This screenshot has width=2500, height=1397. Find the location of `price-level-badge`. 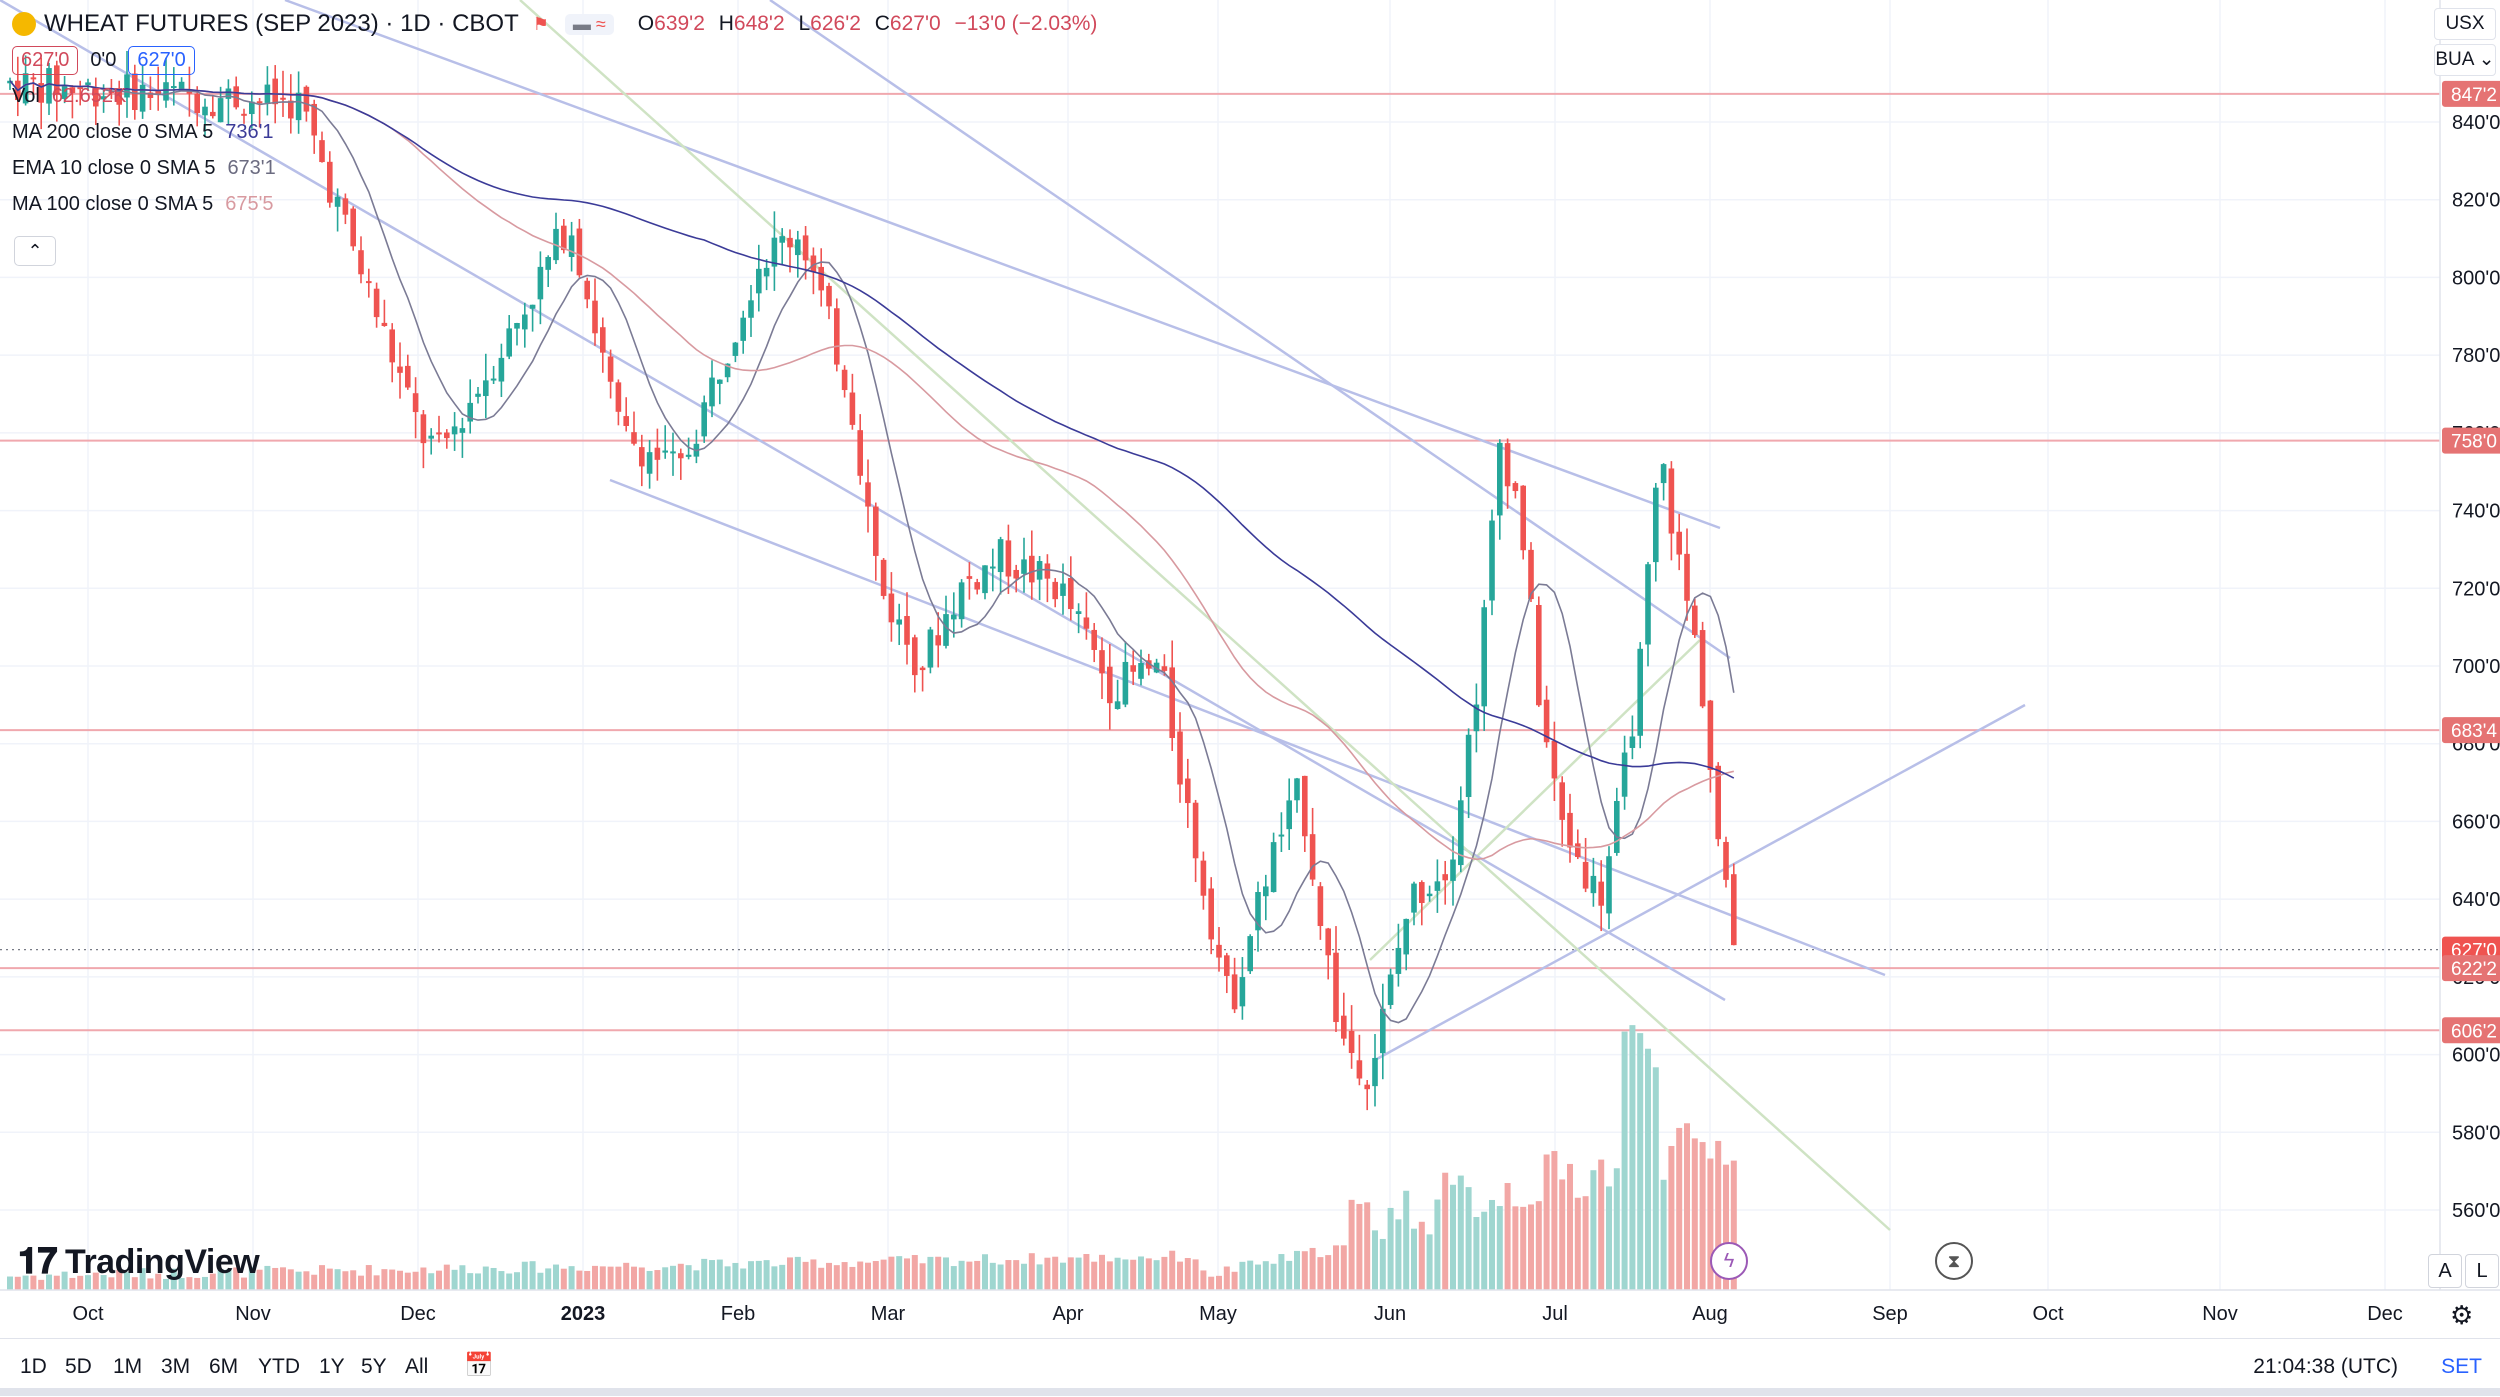

price-level-badge is located at coordinates (2471, 440).